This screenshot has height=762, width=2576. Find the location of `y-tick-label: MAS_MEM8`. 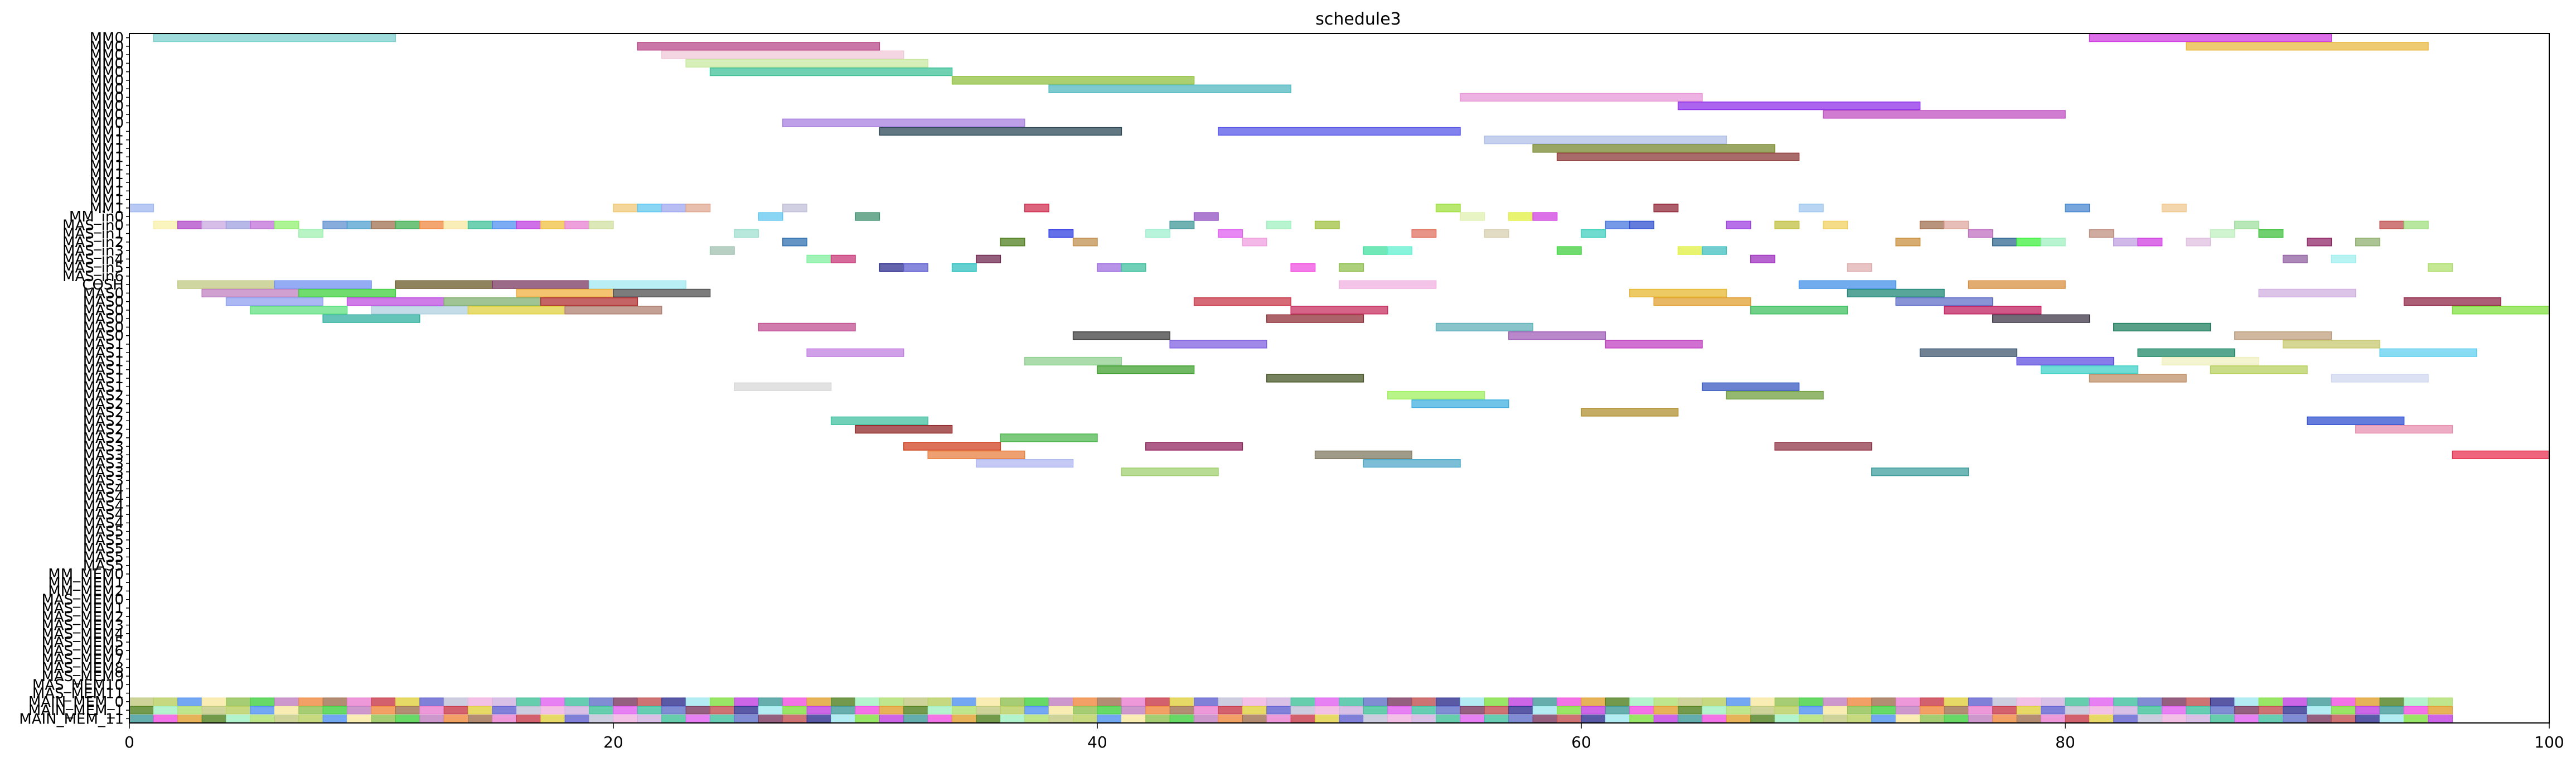

y-tick-label: MAS_MEM8 is located at coordinates (82, 669).